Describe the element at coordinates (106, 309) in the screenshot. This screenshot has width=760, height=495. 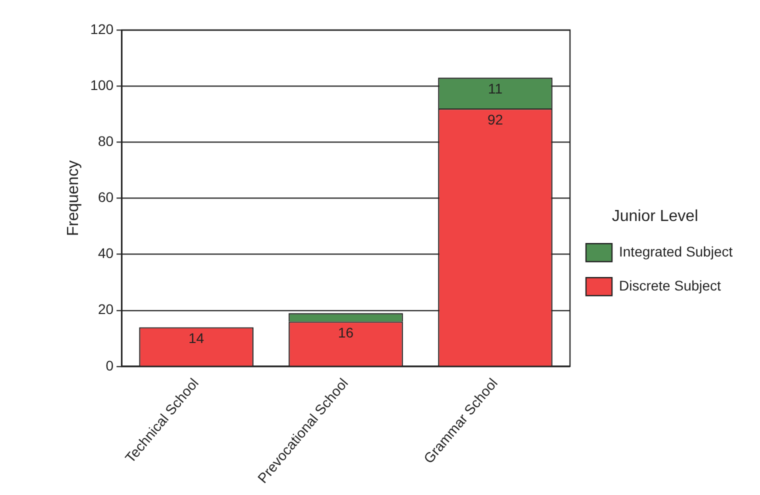
I see `y-tick-label: 20` at that location.